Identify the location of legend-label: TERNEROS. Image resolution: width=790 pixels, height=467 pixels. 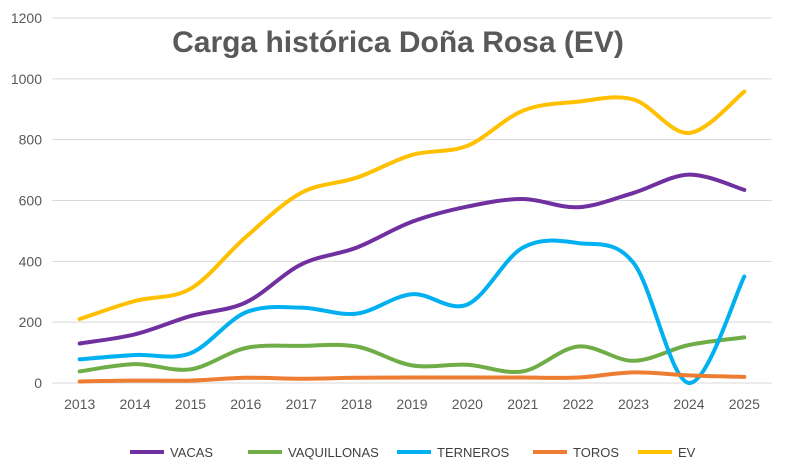
(473, 452).